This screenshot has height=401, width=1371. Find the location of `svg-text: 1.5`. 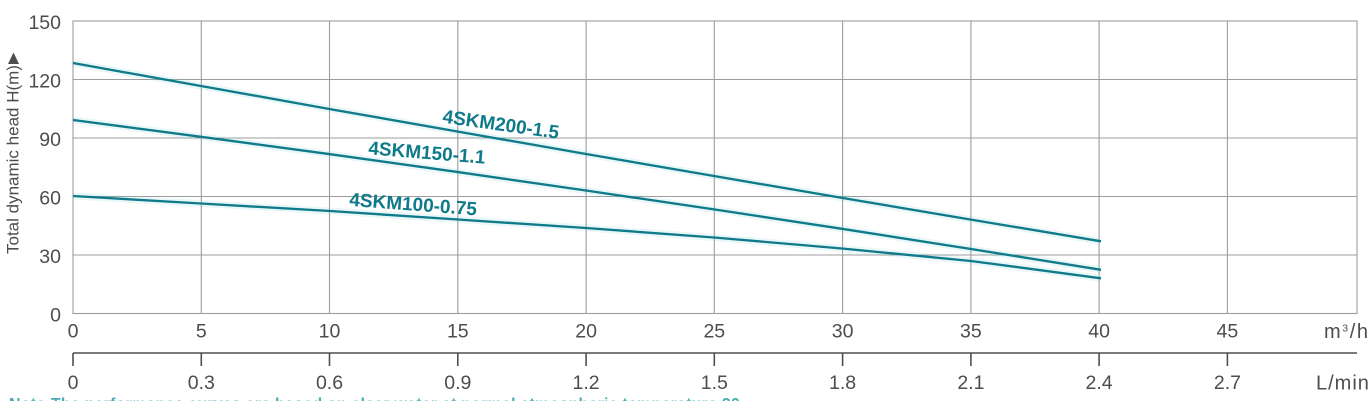

svg-text: 1.5 is located at coordinates (714, 383).